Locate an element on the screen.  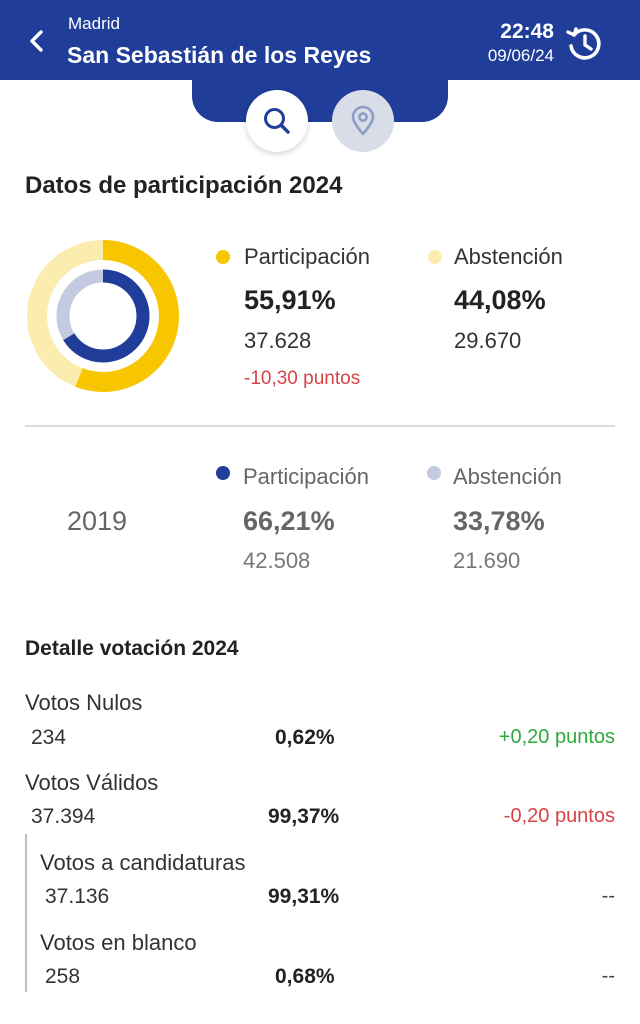
prev-participation-legend-dot is located at coordinates (223, 473).